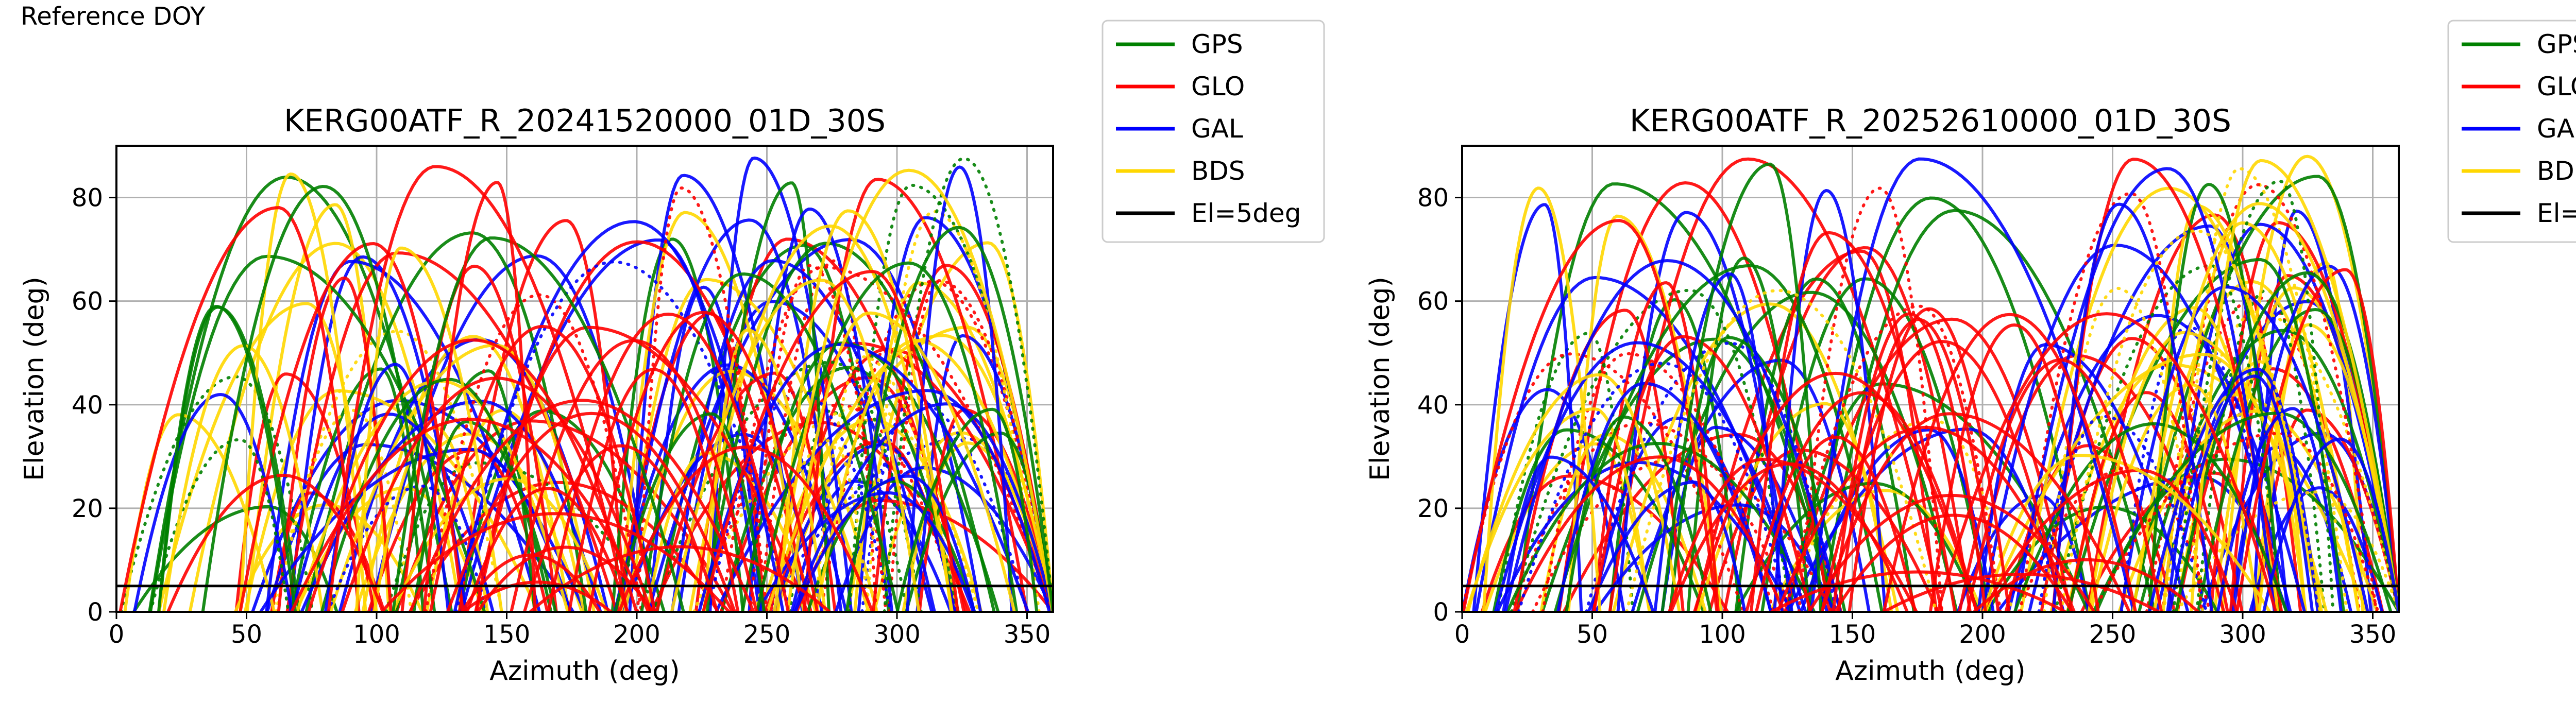 This screenshot has height=720, width=2576. I want to click on legend-box, so click(1213, 131).